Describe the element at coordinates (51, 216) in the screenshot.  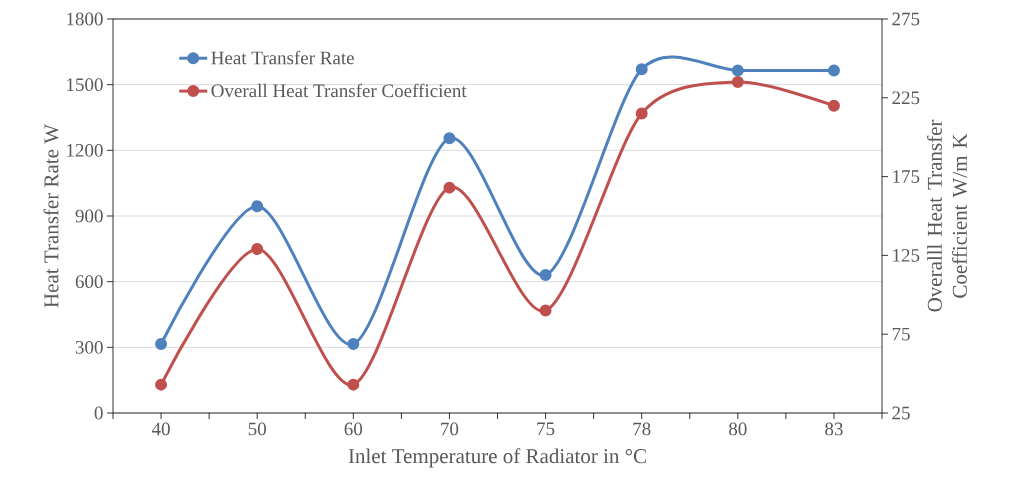
I see `y-axis-title: Heat Transfer Rate W` at that location.